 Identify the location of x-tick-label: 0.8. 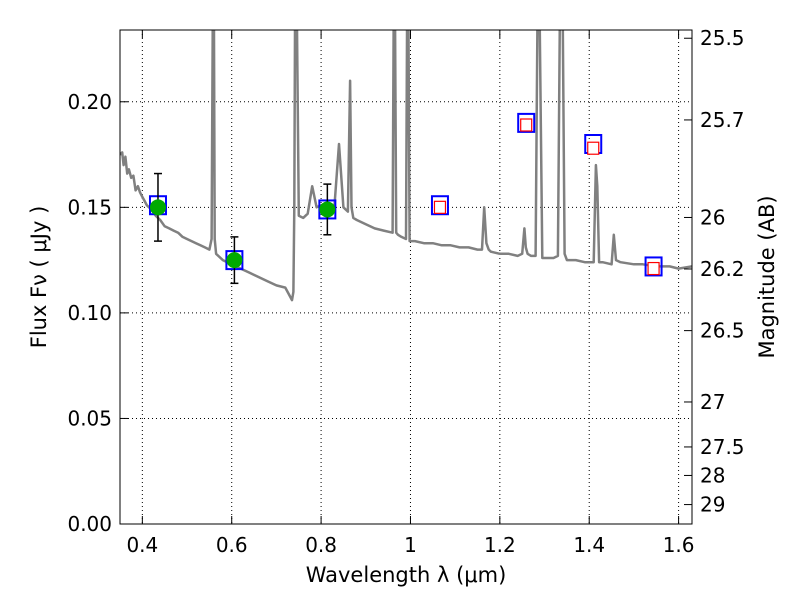
(321, 545).